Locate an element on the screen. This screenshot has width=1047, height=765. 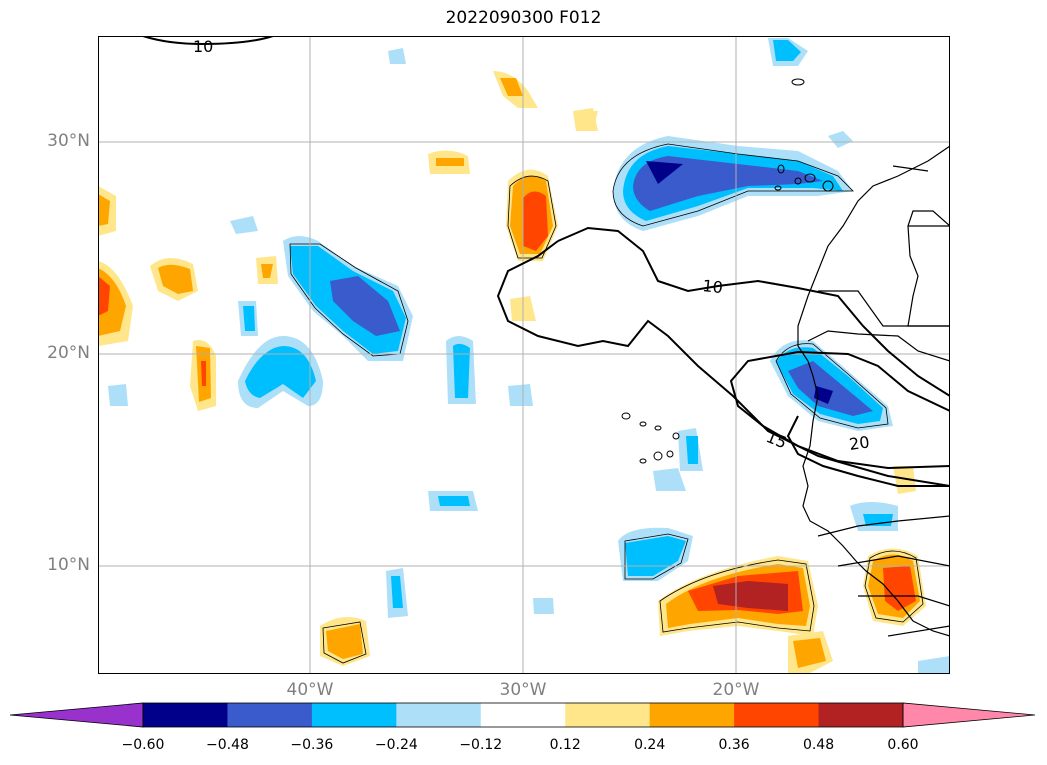
contour-label: 20 is located at coordinates (859, 443).